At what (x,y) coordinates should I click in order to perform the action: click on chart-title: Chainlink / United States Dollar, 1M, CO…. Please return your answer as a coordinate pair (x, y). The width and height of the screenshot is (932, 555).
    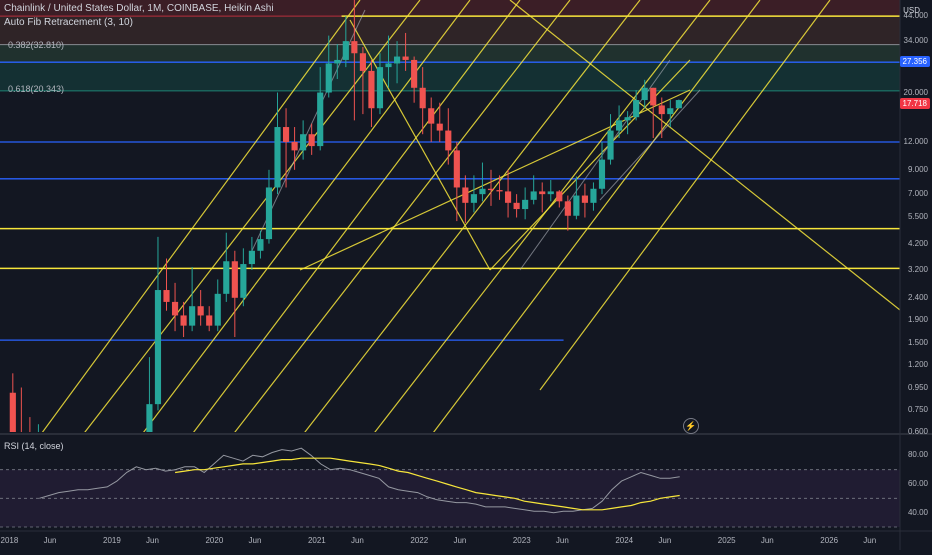
    Looking at the image, I should click on (139, 8).